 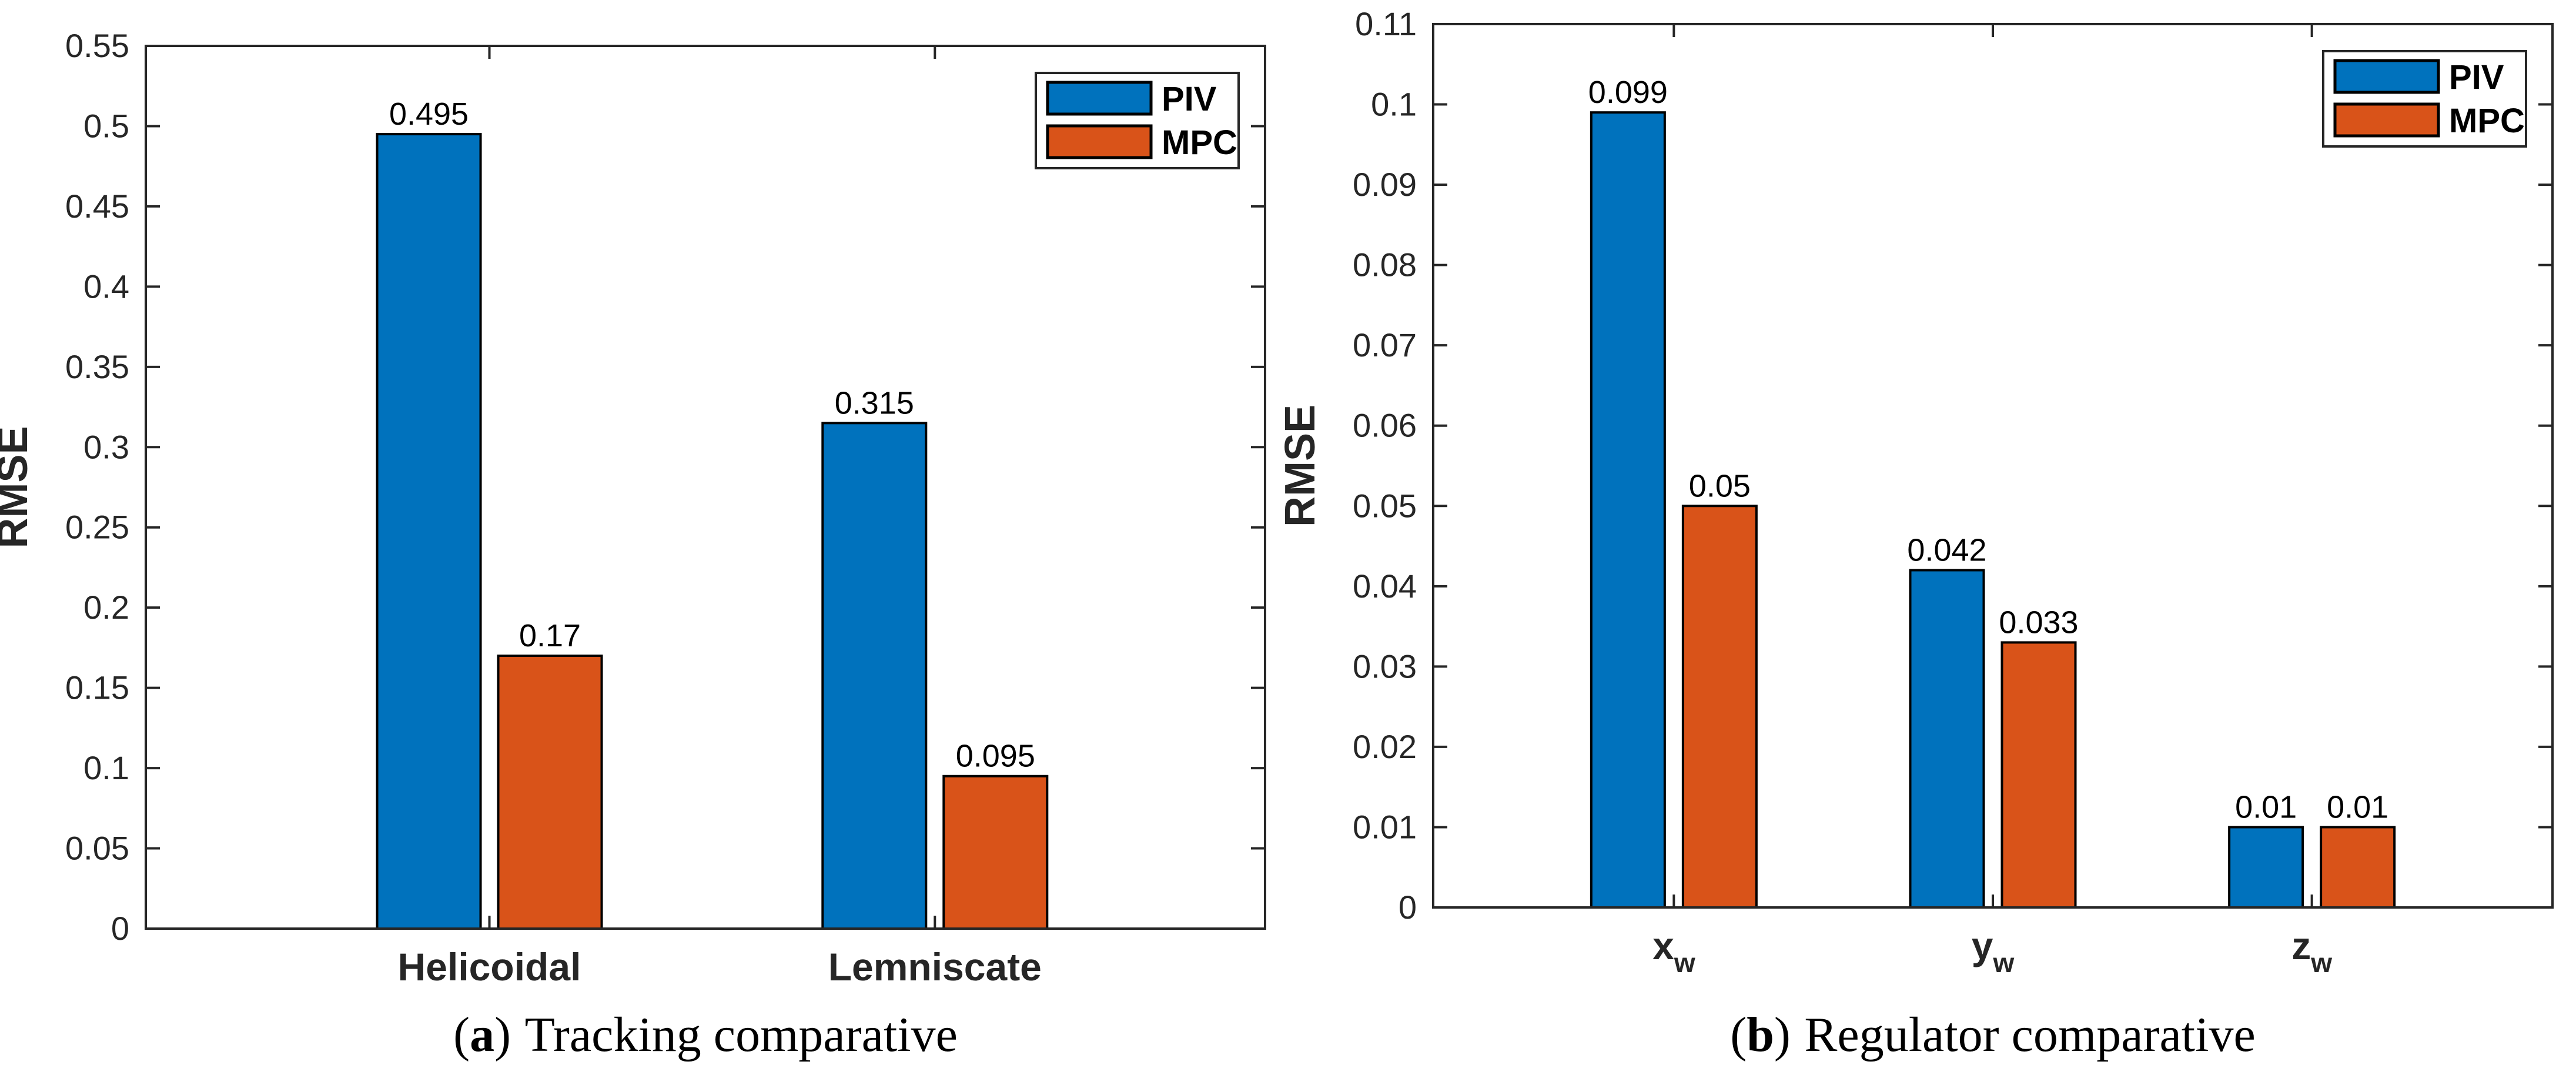 What do you see at coordinates (106, 287) in the screenshot?
I see `chart-a-y-tick-label: 0.4` at bounding box center [106, 287].